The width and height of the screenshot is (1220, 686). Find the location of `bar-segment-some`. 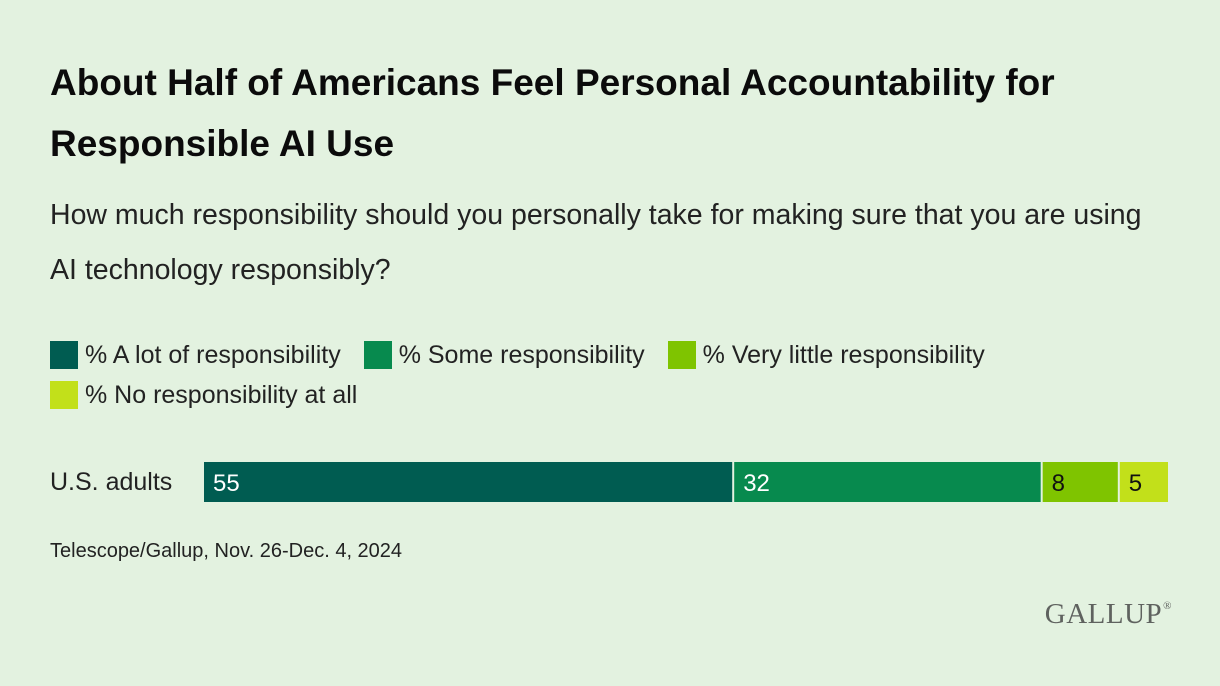

bar-segment-some is located at coordinates (887, 482).